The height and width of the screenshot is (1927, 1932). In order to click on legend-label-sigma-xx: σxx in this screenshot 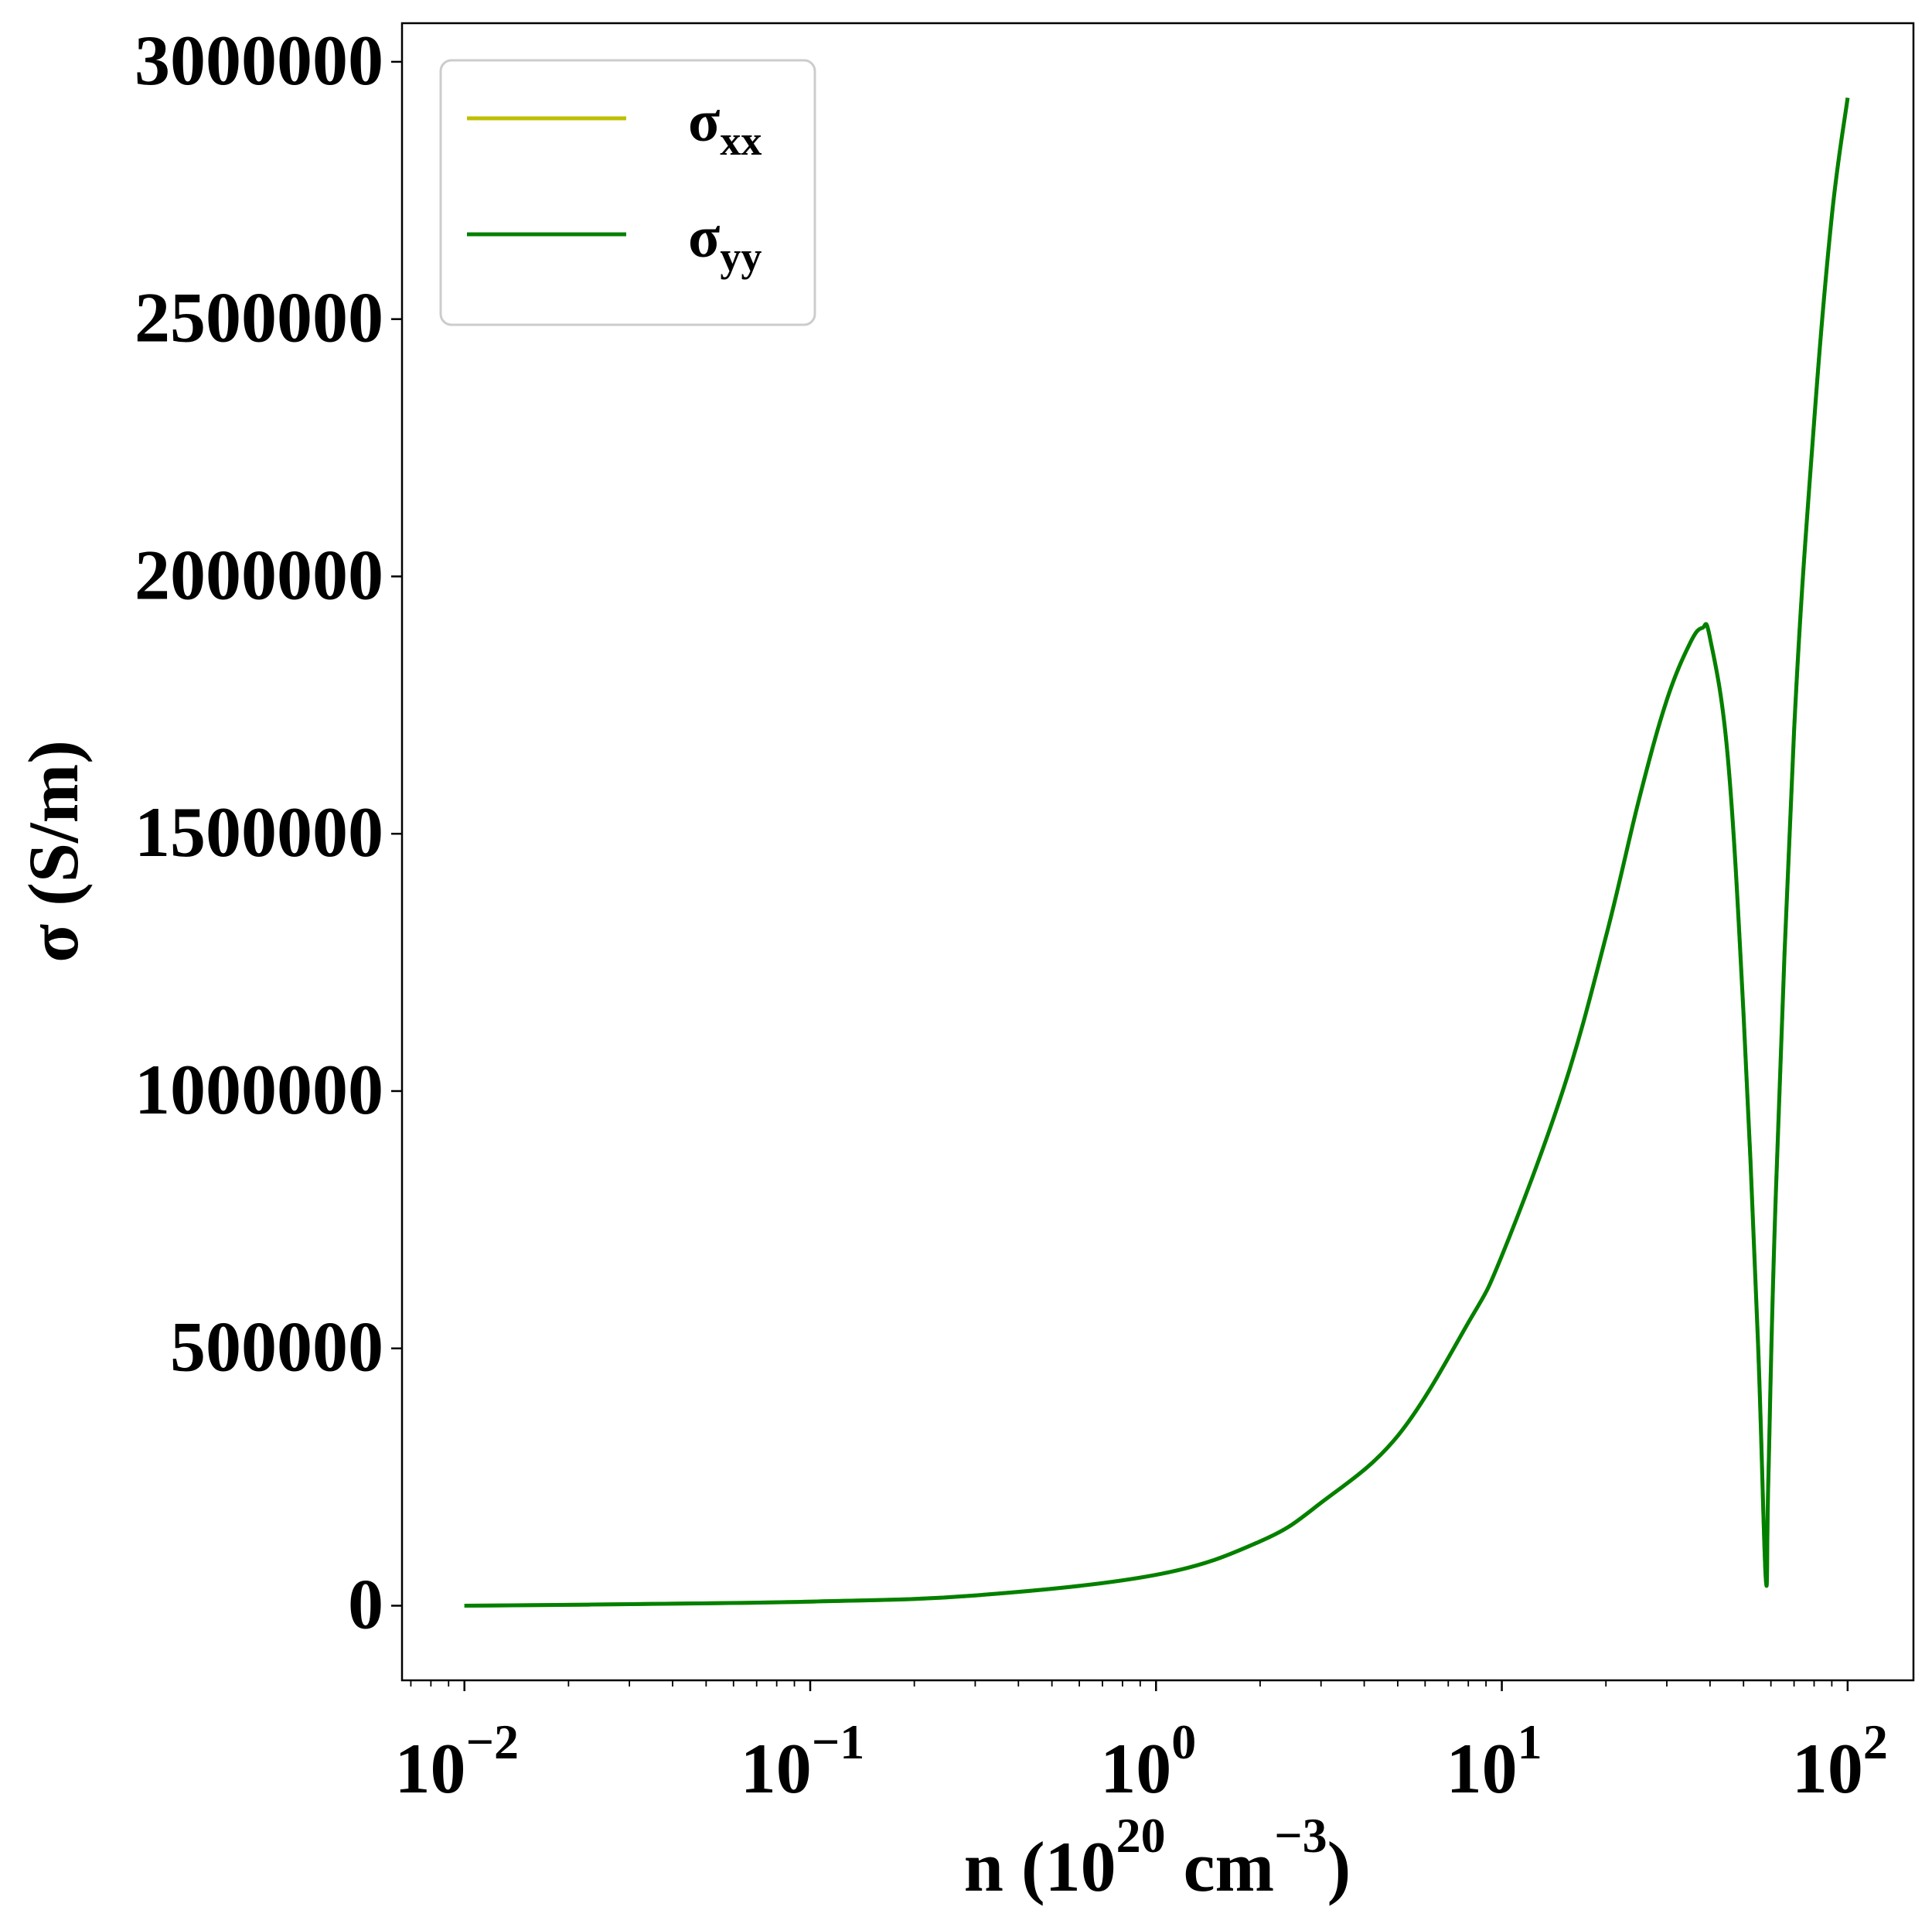, I will do `click(725, 126)`.